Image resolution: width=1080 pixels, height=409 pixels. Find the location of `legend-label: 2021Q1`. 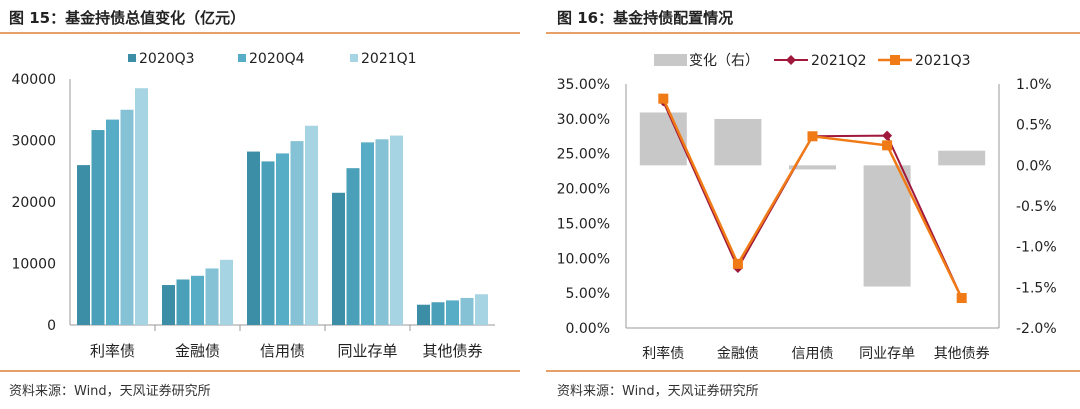

legend-label: 2021Q1 is located at coordinates (389, 59).